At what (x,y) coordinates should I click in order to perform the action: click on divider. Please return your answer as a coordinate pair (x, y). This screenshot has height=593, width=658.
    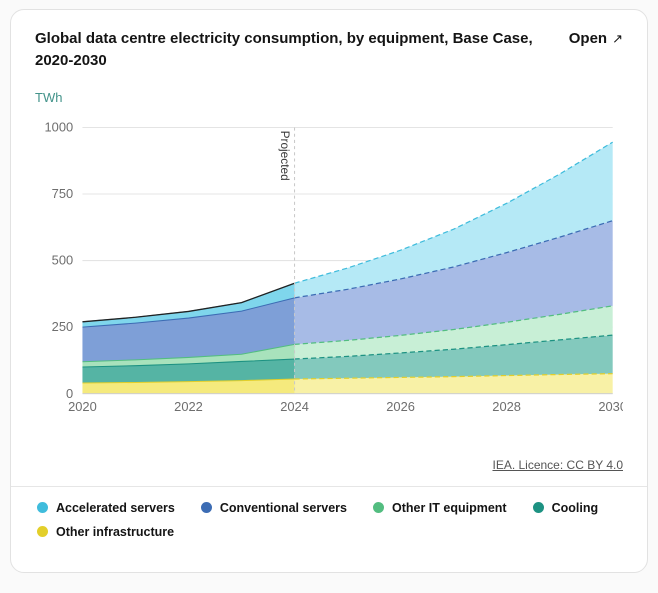
    Looking at the image, I should click on (329, 486).